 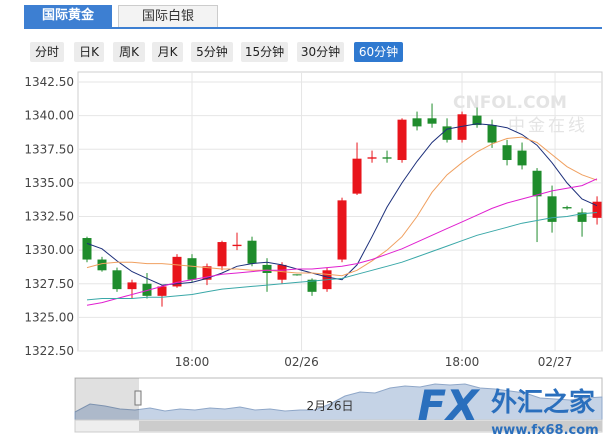 I want to click on y-tick-label: 1337.50, so click(x=49, y=149).